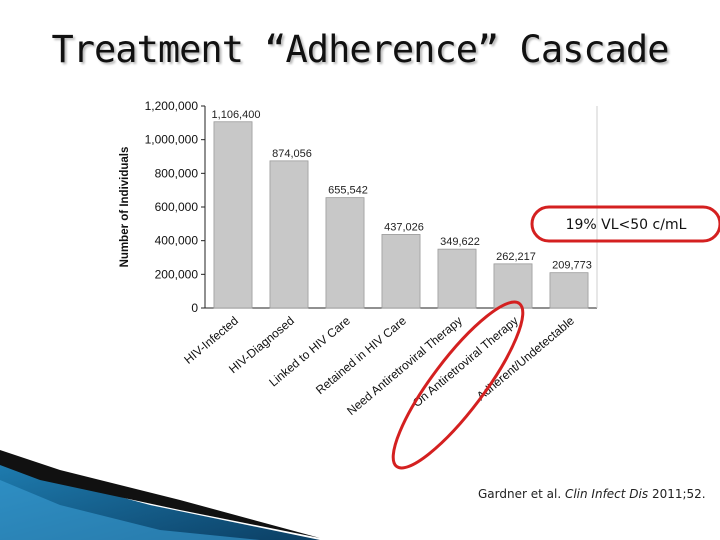 The width and height of the screenshot is (720, 540). What do you see at coordinates (236, 115) in the screenshot?
I see `data-label: 1,106,400` at bounding box center [236, 115].